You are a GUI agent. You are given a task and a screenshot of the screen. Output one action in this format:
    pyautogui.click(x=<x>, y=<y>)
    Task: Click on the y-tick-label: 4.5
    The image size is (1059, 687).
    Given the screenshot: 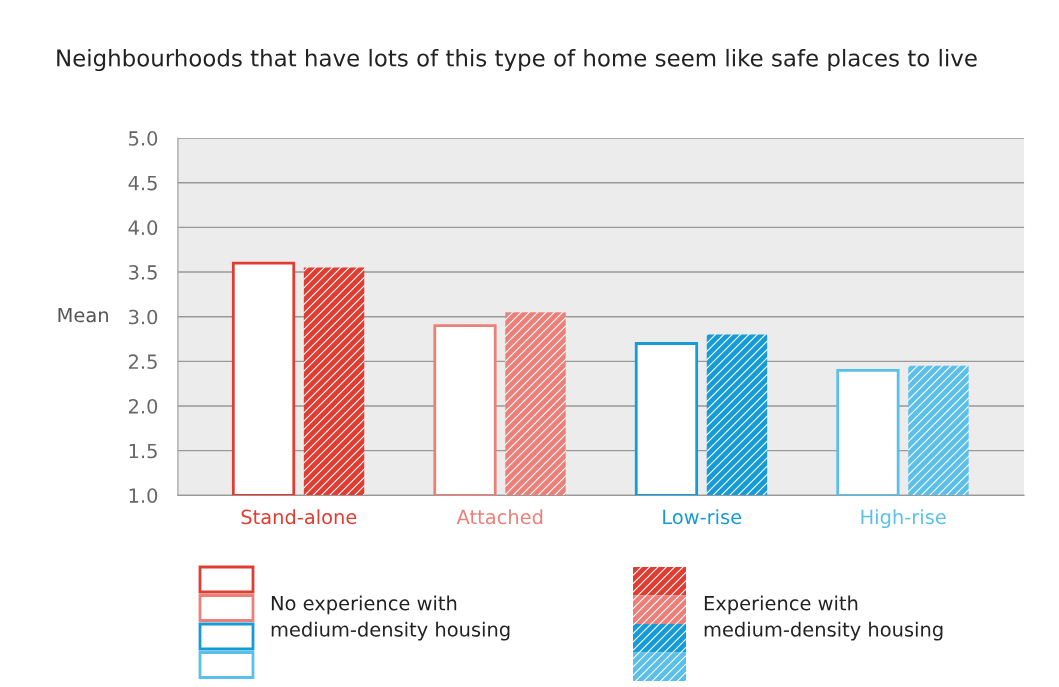 What is the action you would take?
    pyautogui.click(x=142, y=183)
    